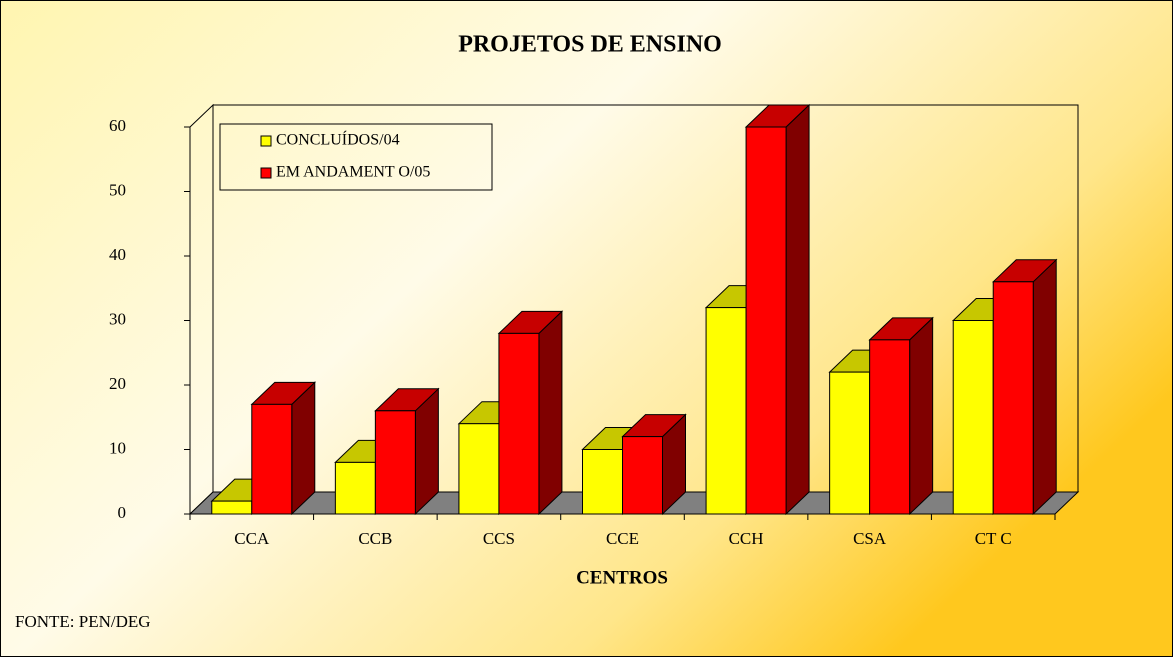 This screenshot has width=1173, height=657. What do you see at coordinates (83, 621) in the screenshot?
I see `source-note: FONTE: PEN/DEG` at bounding box center [83, 621].